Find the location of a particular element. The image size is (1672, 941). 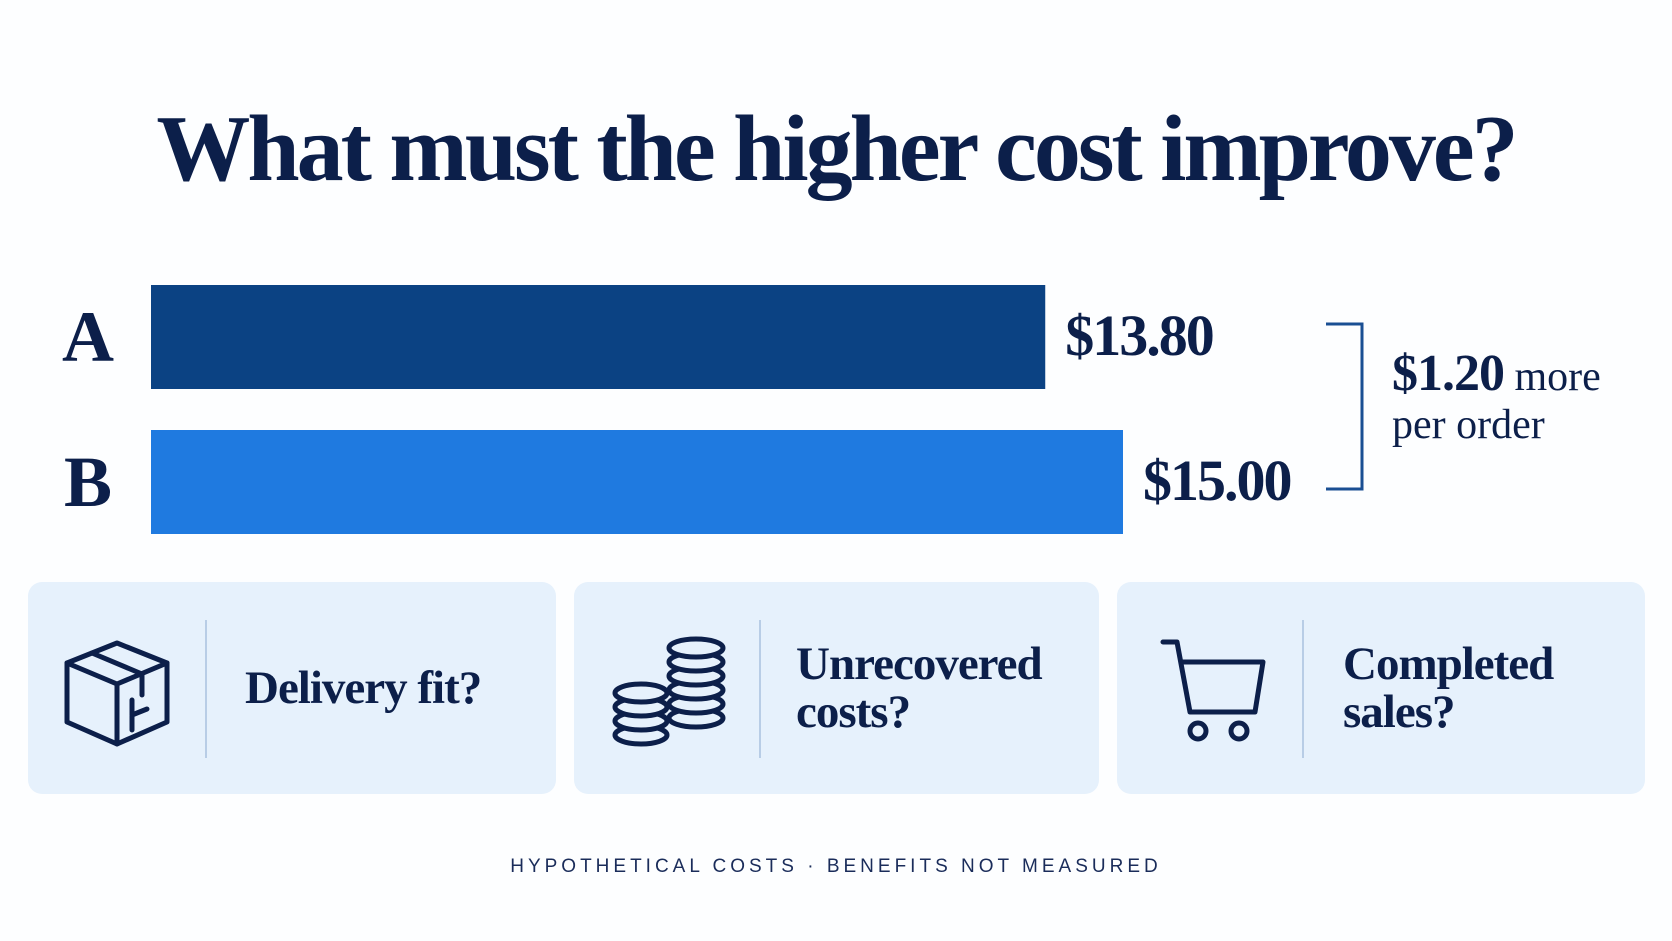

coins-icon is located at coordinates (669, 691).